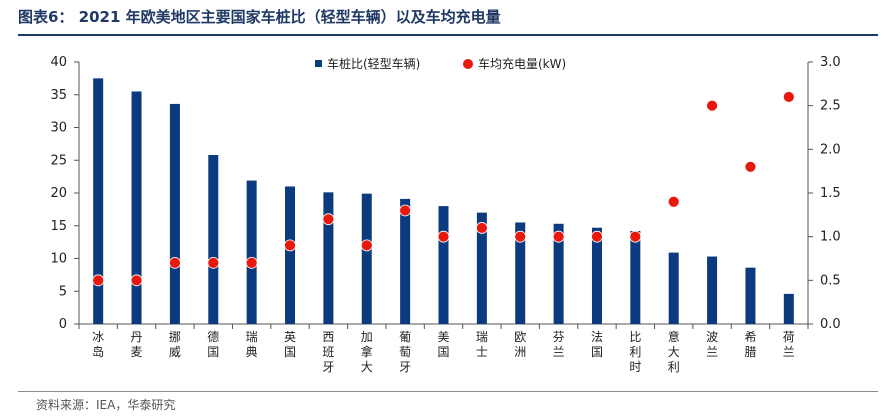  What do you see at coordinates (98, 344) in the screenshot?
I see `category-label: 冰岛` at bounding box center [98, 344].